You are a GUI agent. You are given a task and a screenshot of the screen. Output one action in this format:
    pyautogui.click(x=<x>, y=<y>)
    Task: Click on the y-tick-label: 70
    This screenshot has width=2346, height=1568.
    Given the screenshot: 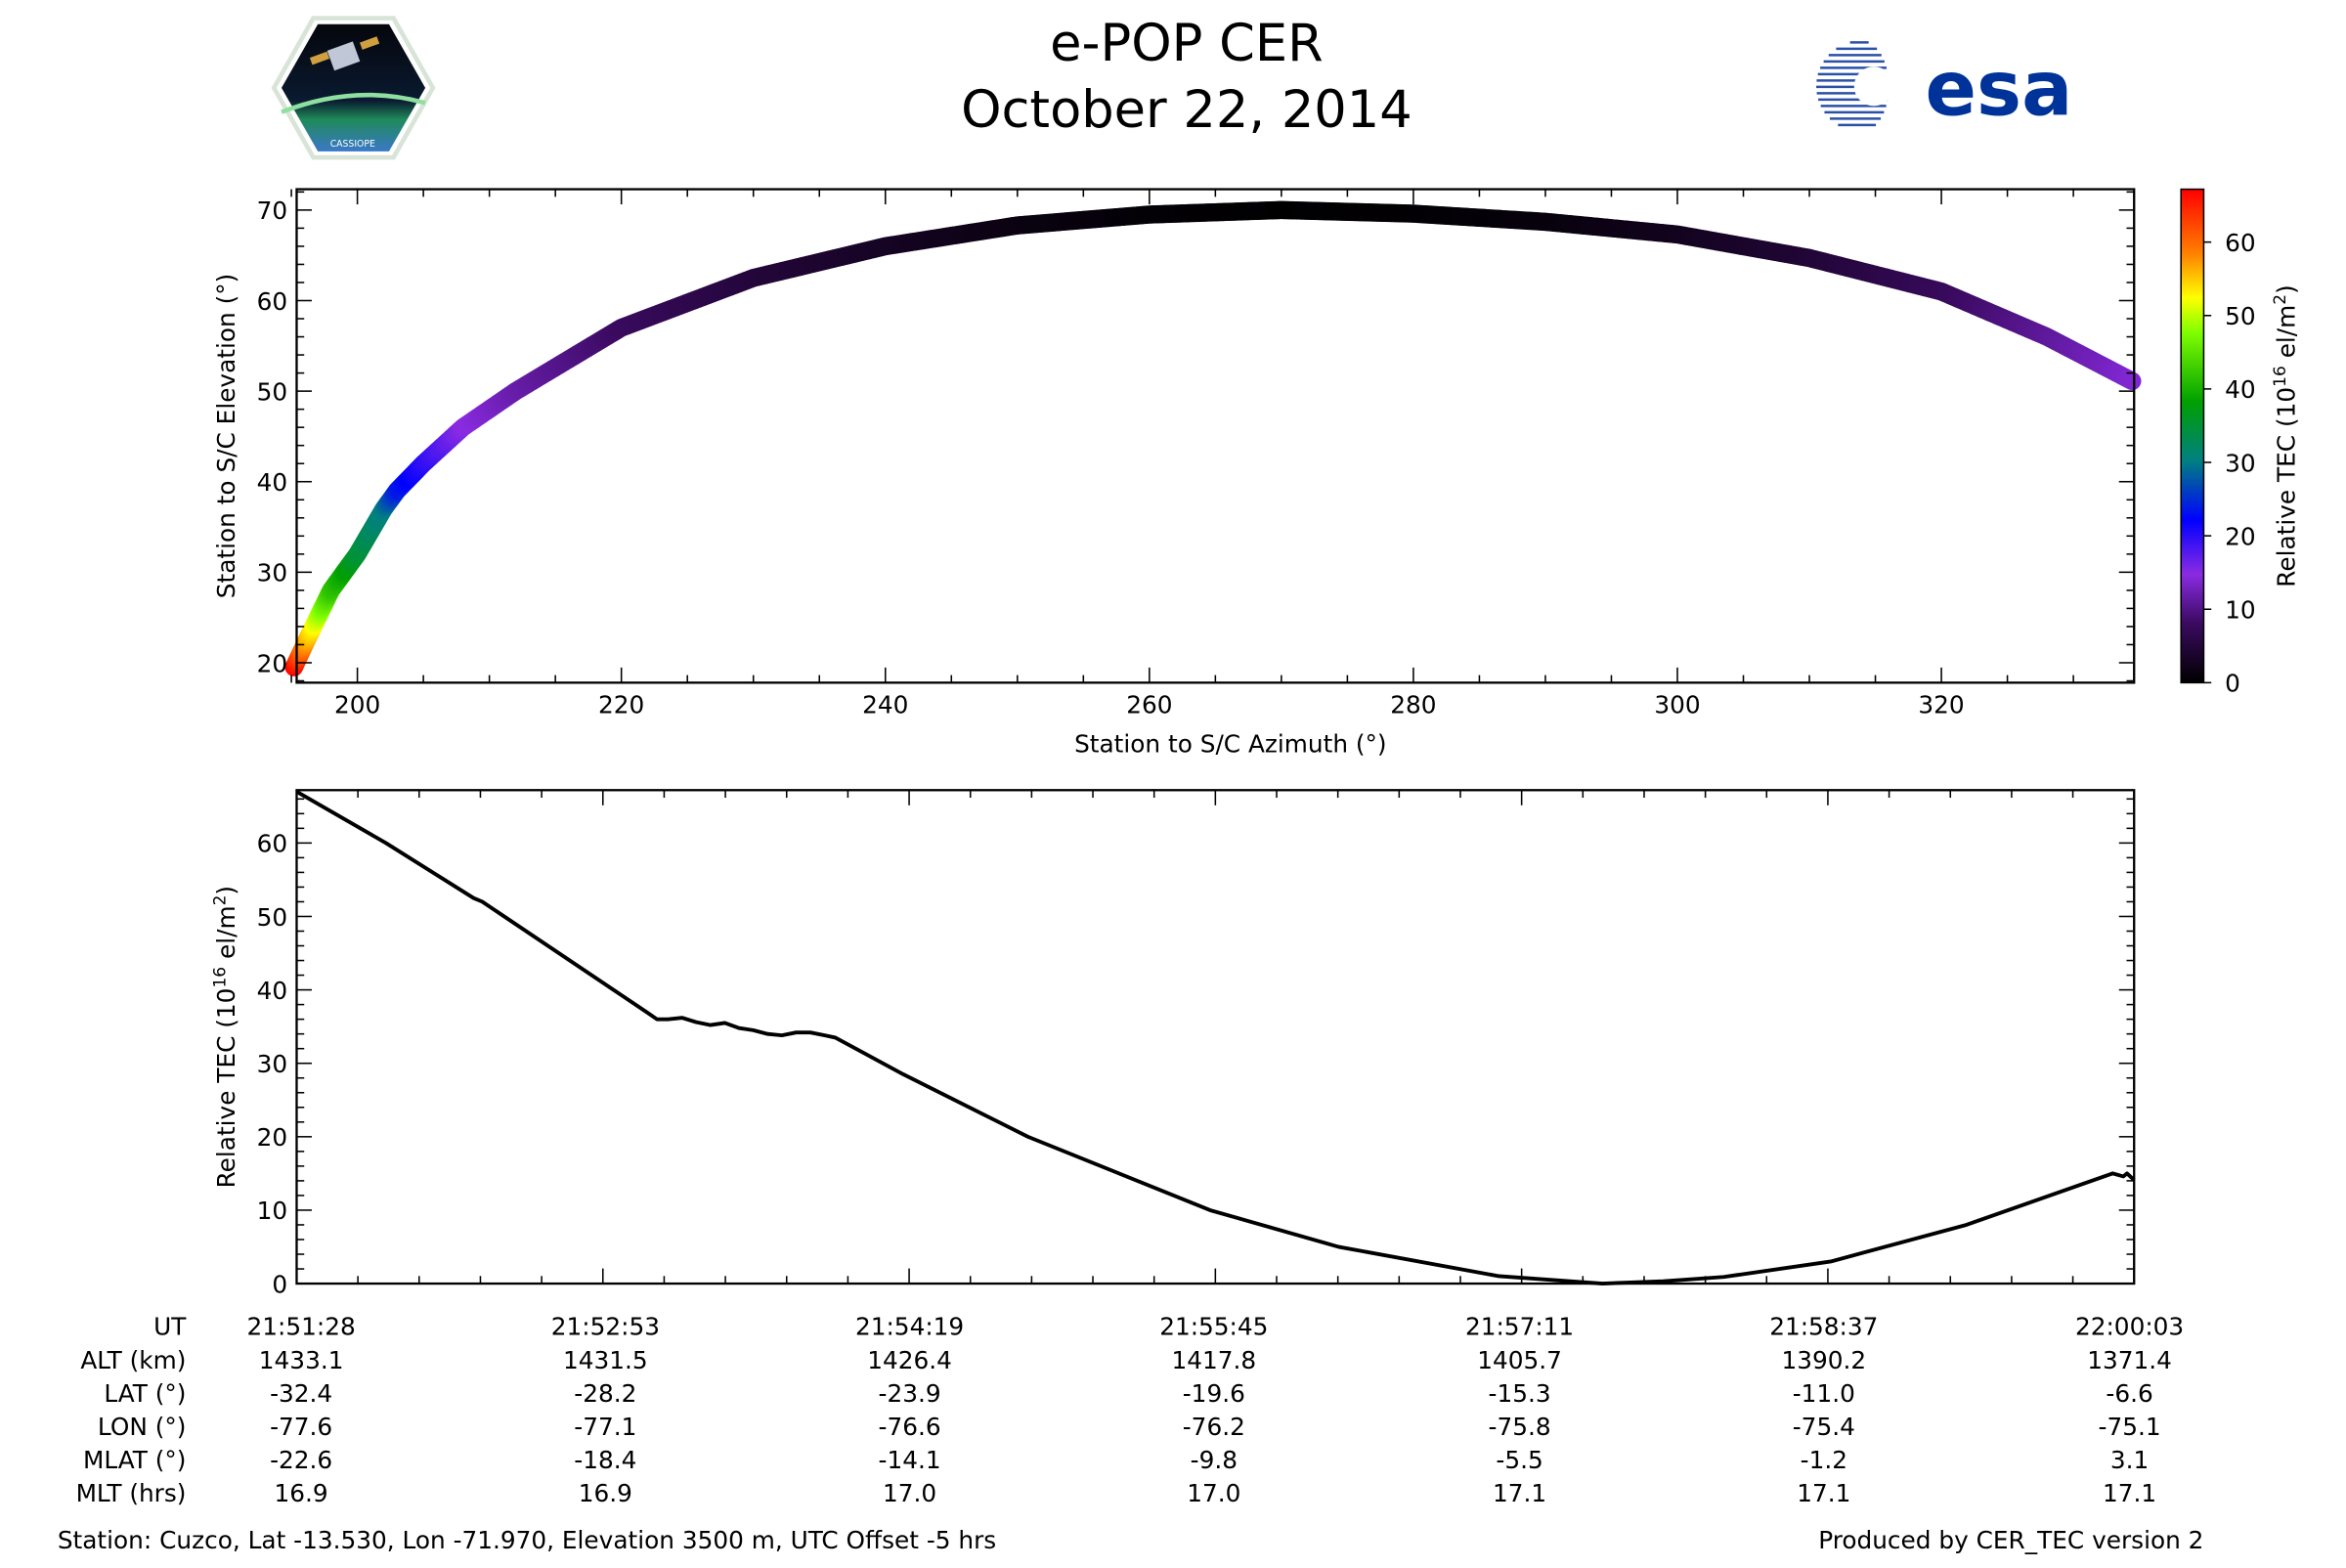 What is the action you would take?
    pyautogui.click(x=272, y=210)
    